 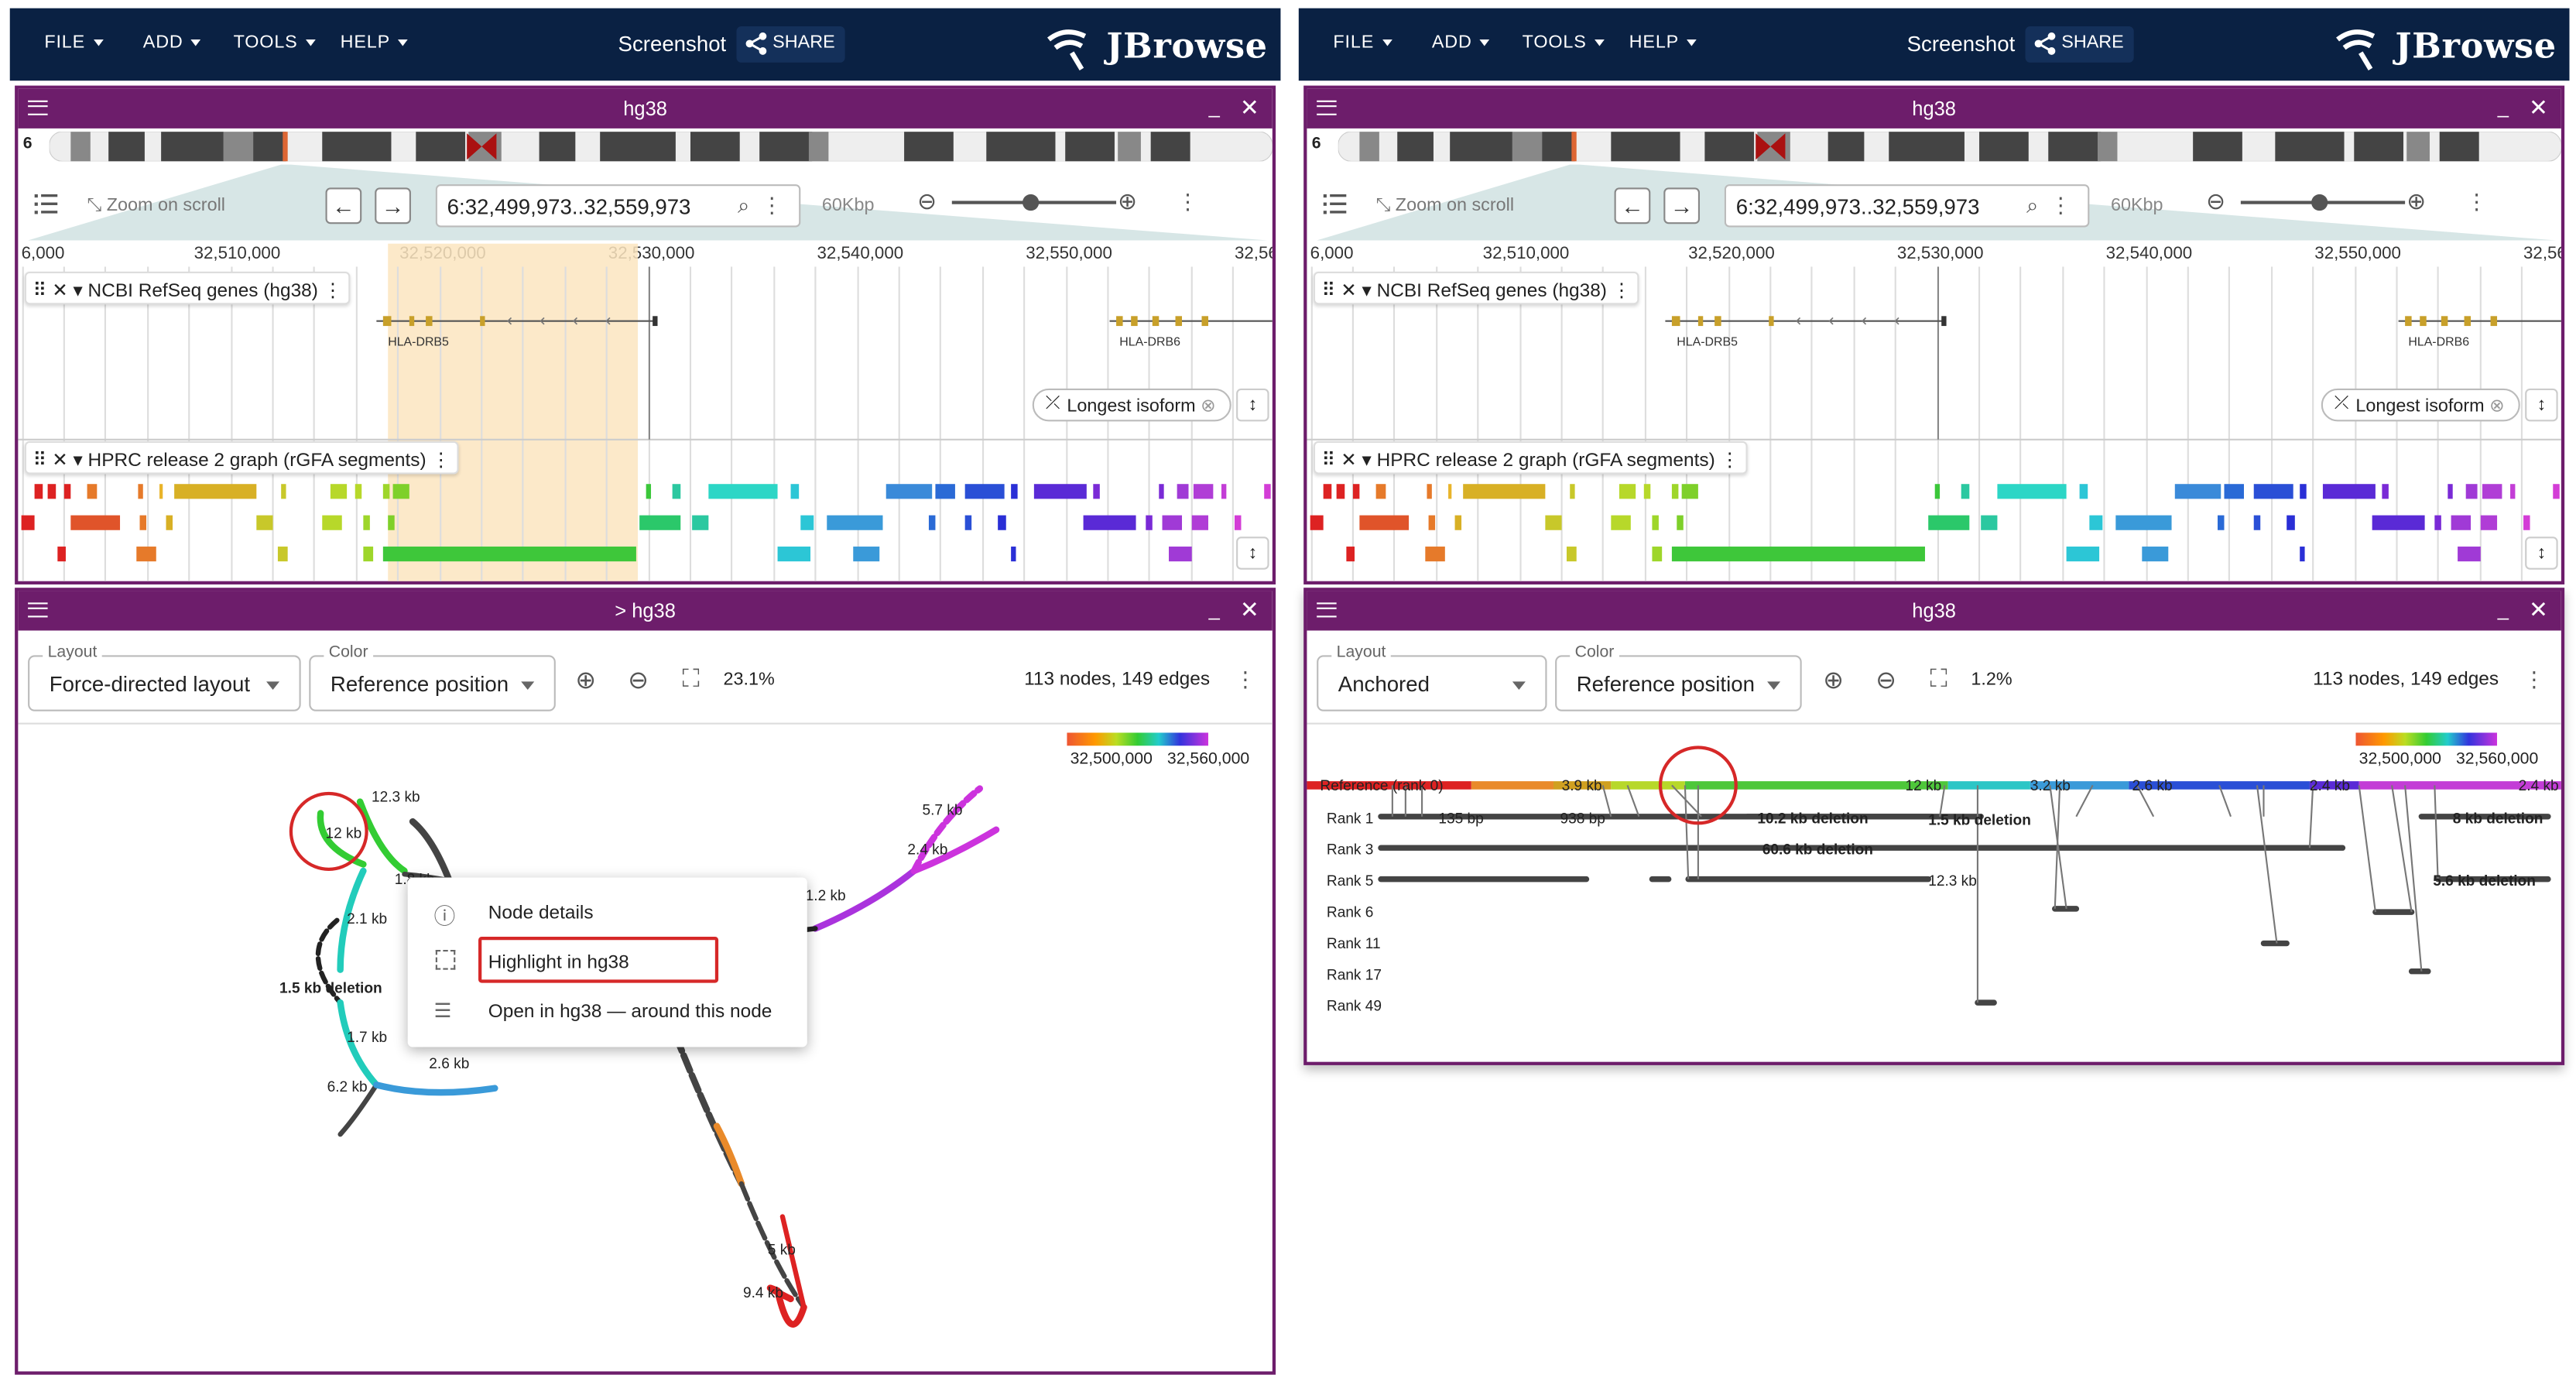 What do you see at coordinates (2420, 405) in the screenshot?
I see `isoform-chip: ⤫ Longest isoform ⊗` at bounding box center [2420, 405].